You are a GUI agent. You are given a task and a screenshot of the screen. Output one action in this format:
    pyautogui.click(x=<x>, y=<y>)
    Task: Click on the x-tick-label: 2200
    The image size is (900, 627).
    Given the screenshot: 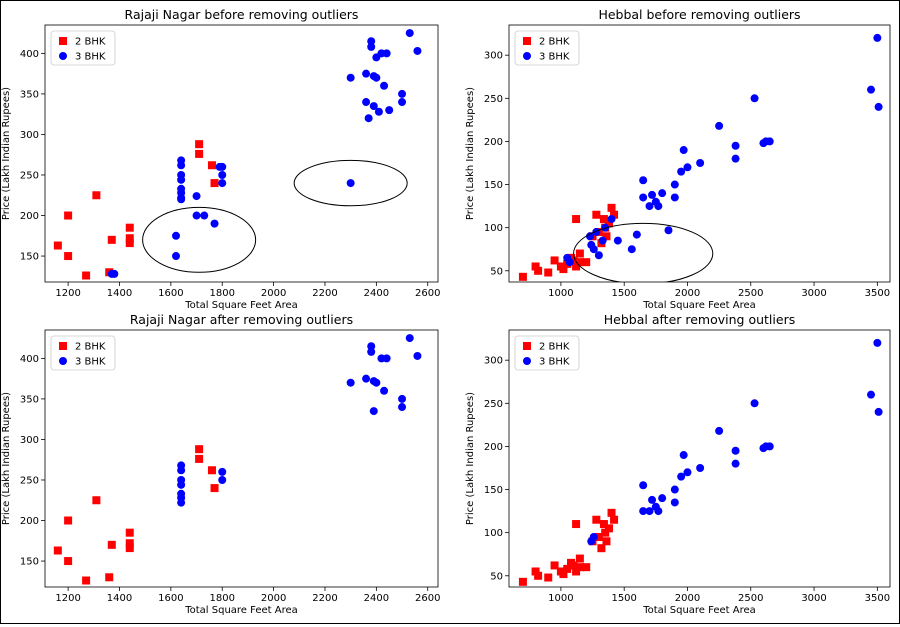 What is the action you would take?
    pyautogui.click(x=324, y=598)
    